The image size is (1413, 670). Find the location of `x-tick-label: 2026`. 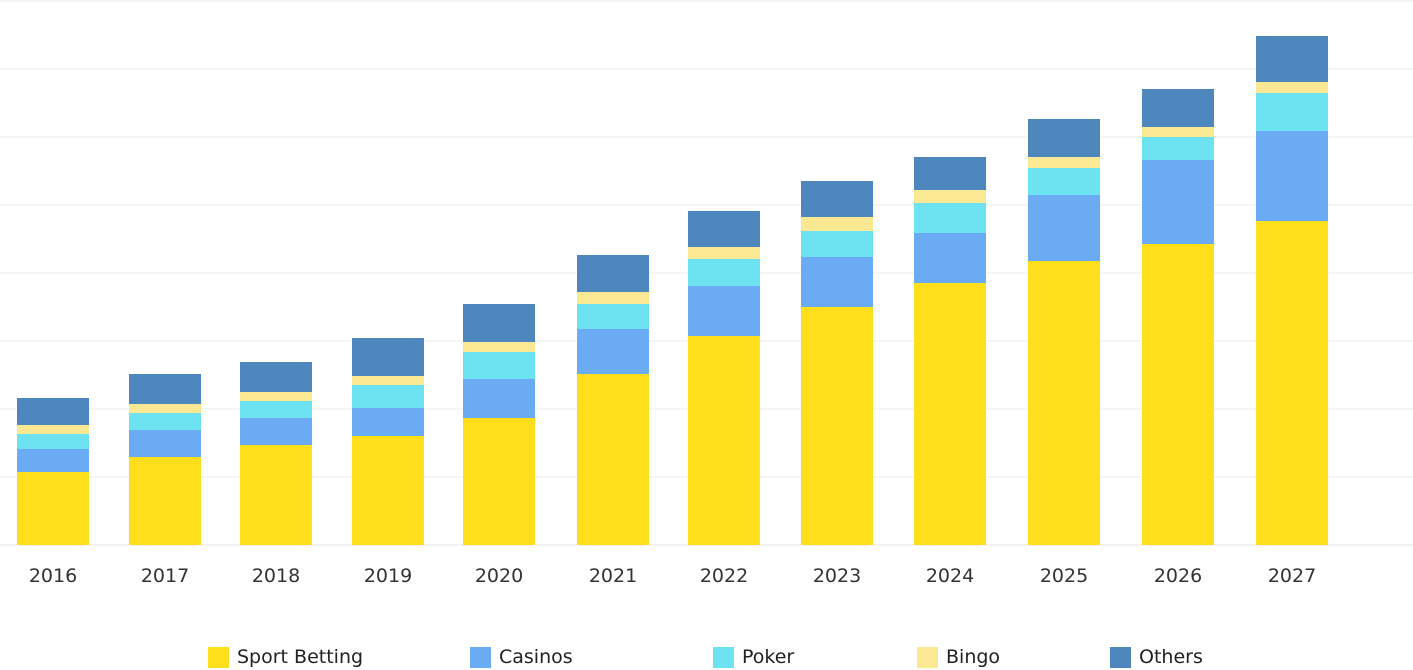

x-tick-label: 2026 is located at coordinates (1178, 576).